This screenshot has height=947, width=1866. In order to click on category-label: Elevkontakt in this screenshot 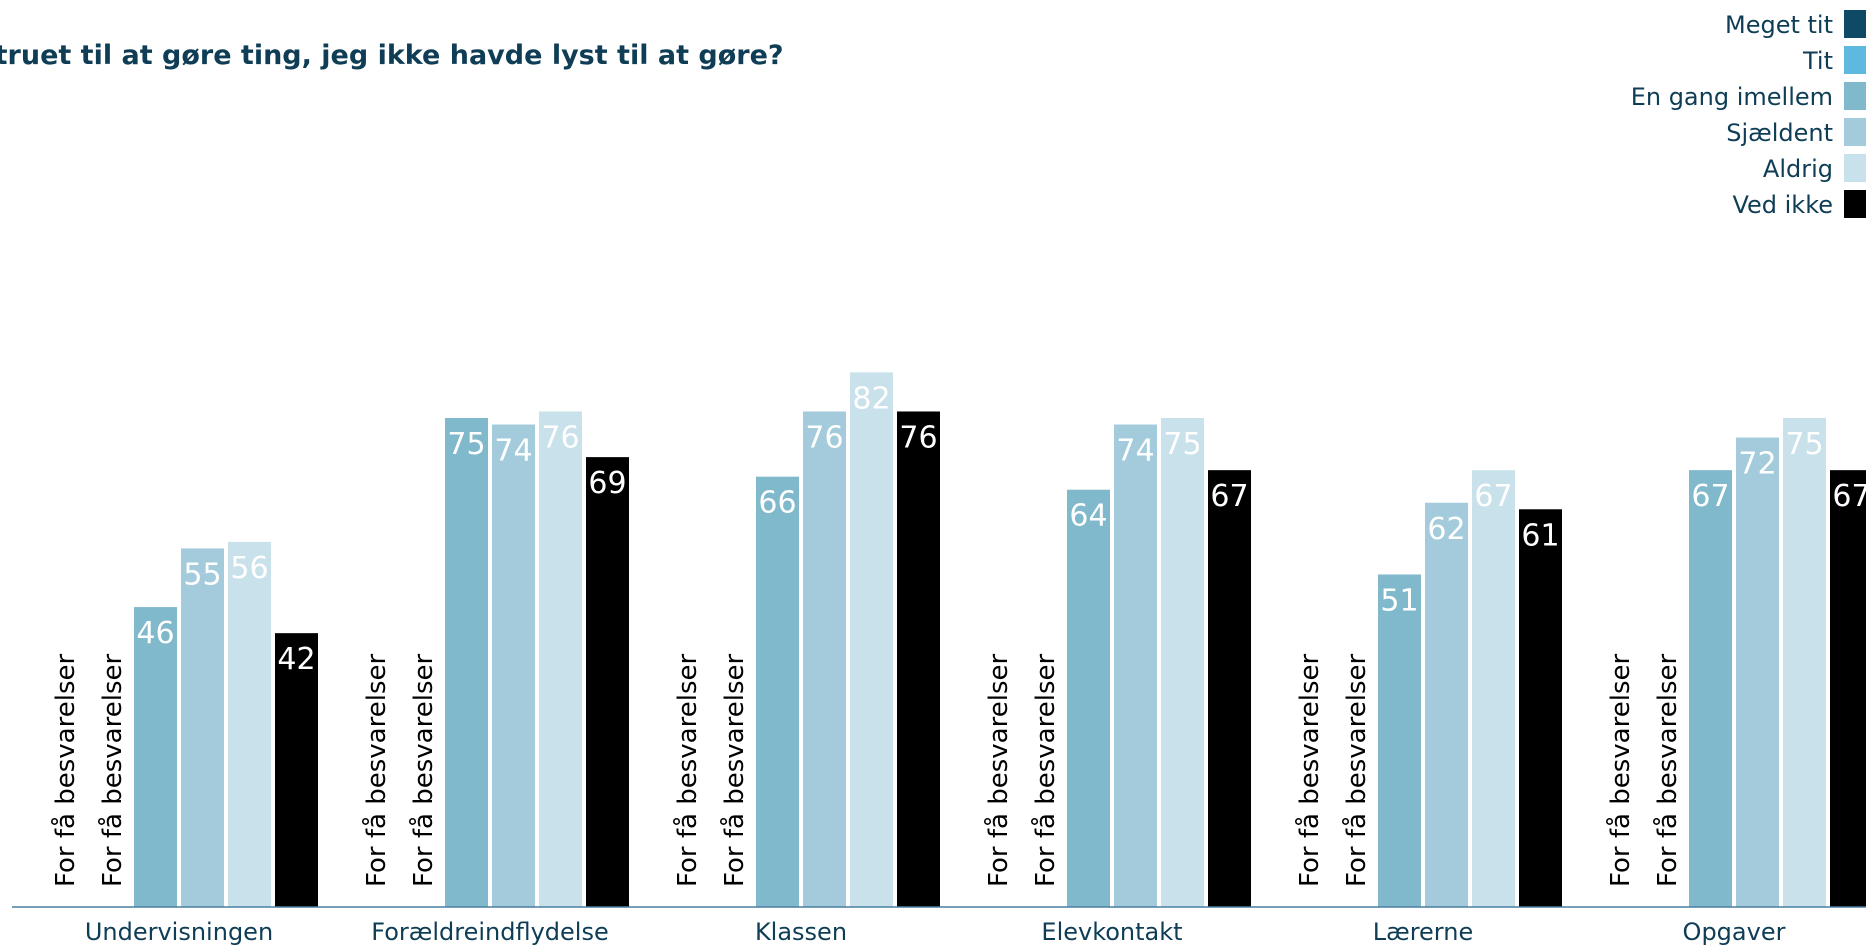, I will do `click(1111, 932)`.